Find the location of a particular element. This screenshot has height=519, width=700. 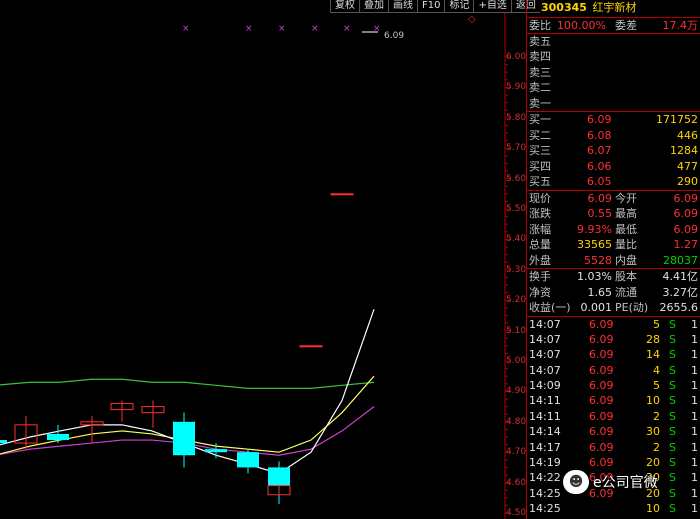

fund-value: 1.65 is located at coordinates (600, 292).